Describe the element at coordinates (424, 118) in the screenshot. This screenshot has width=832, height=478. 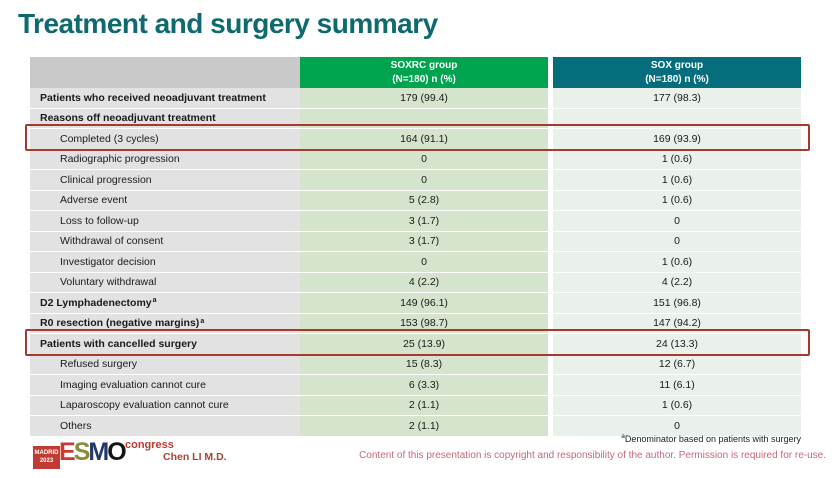
I see `soxrc-value` at that location.